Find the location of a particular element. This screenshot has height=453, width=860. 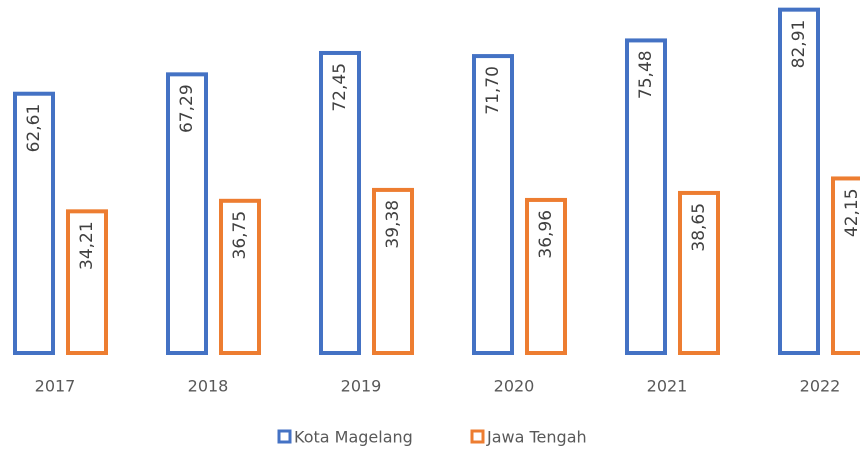

x-tick-label: 2018 is located at coordinates (208, 386).